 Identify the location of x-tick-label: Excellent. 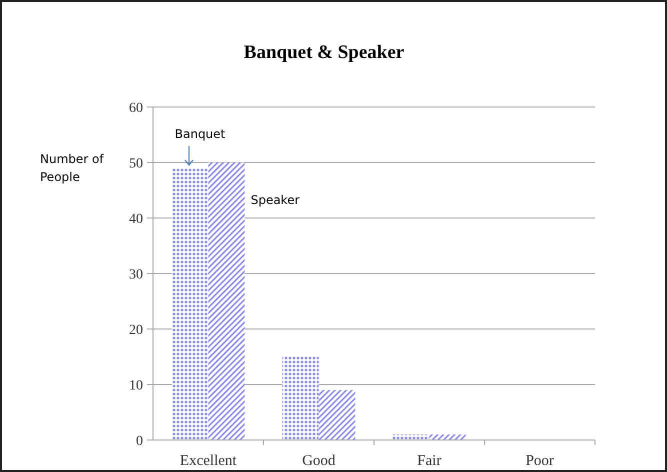
(209, 461).